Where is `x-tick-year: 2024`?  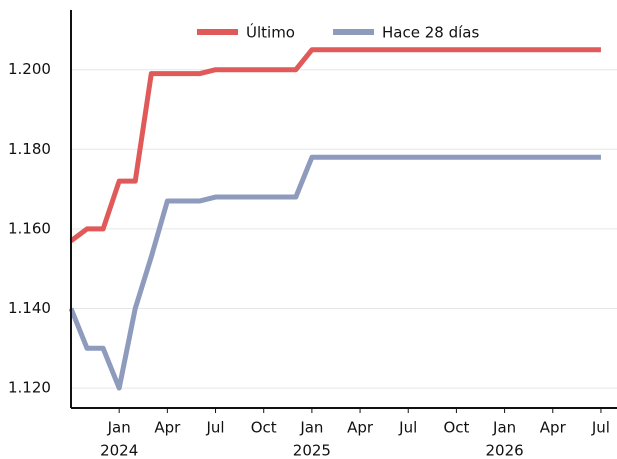
x-tick-year: 2024 is located at coordinates (119, 450).